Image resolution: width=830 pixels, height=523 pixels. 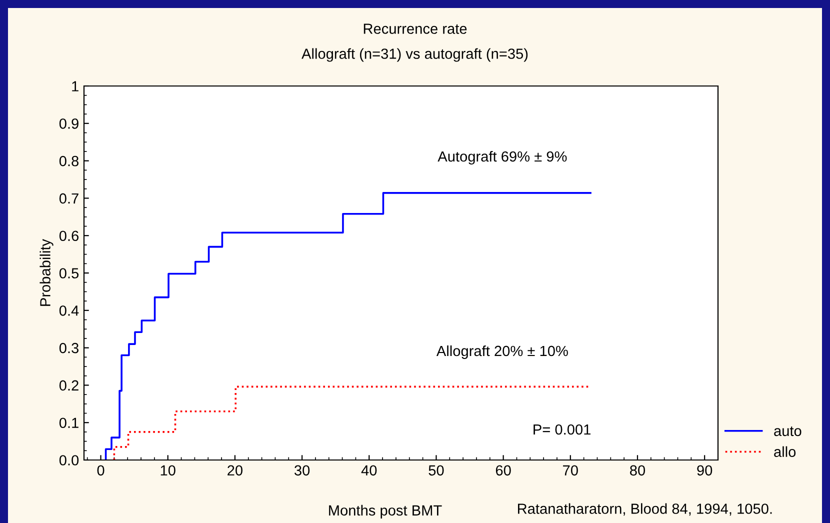 What do you see at coordinates (788, 431) in the screenshot?
I see `legend-label: auto` at bounding box center [788, 431].